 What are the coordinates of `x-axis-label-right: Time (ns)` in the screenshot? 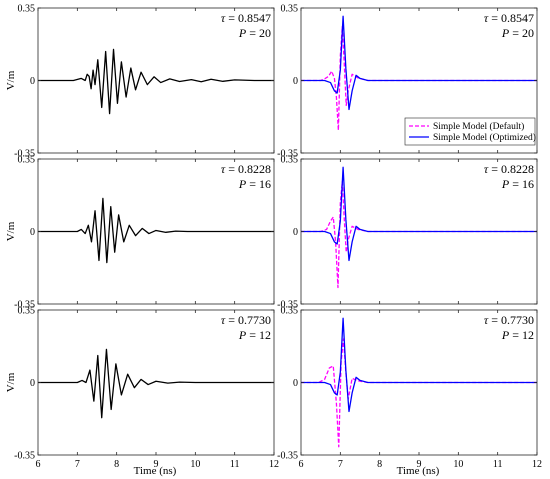 It's located at (418, 471).